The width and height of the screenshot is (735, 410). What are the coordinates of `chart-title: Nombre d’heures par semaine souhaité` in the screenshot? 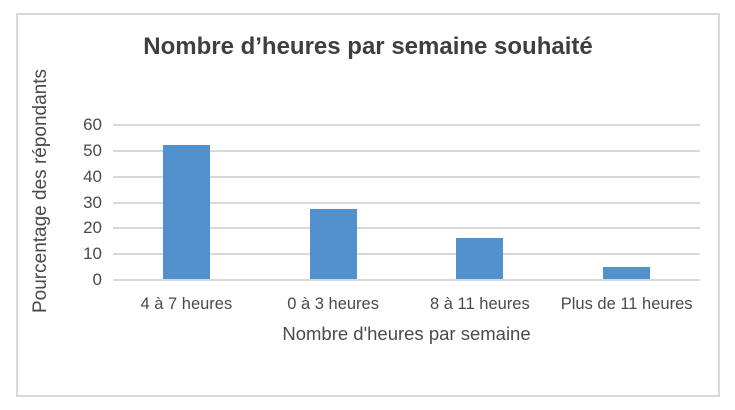 It's located at (368, 46).